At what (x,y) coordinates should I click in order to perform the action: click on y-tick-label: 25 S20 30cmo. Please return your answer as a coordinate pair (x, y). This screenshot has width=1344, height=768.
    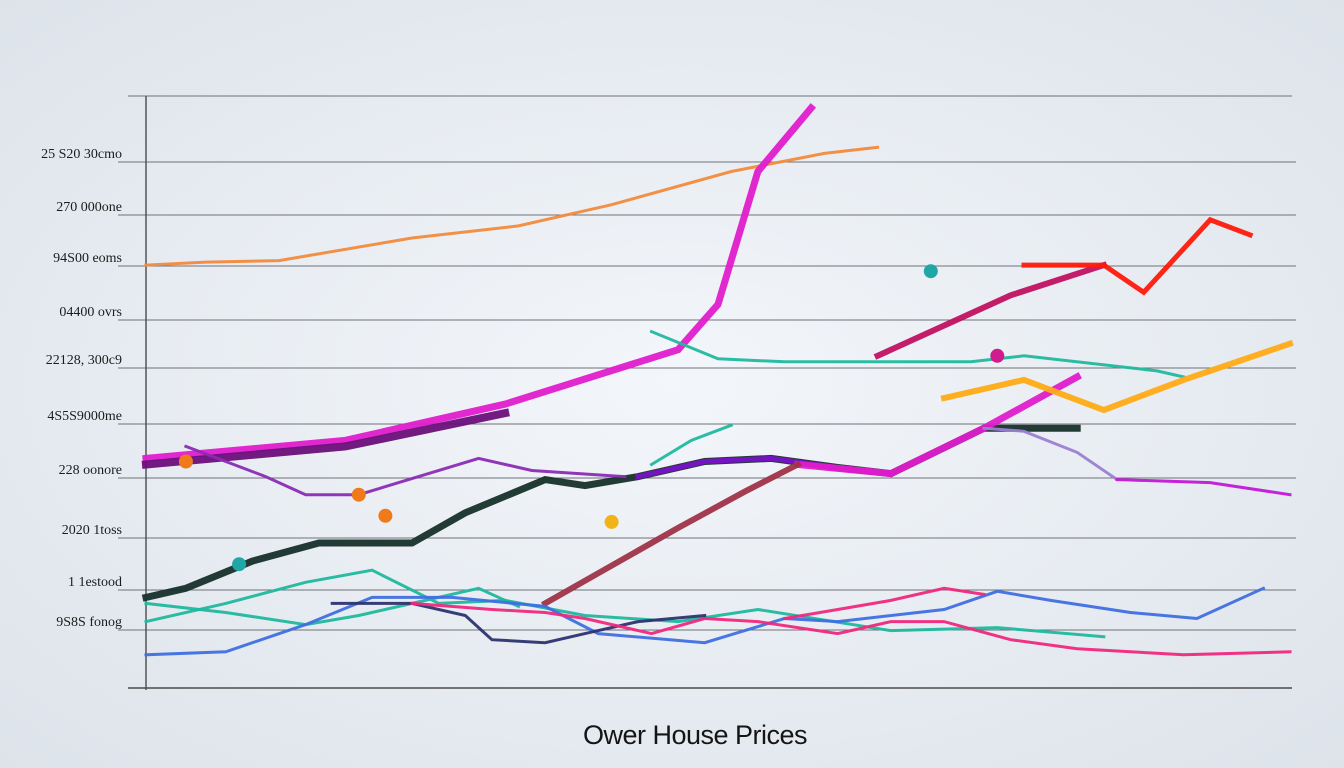
    Looking at the image, I should click on (81, 154).